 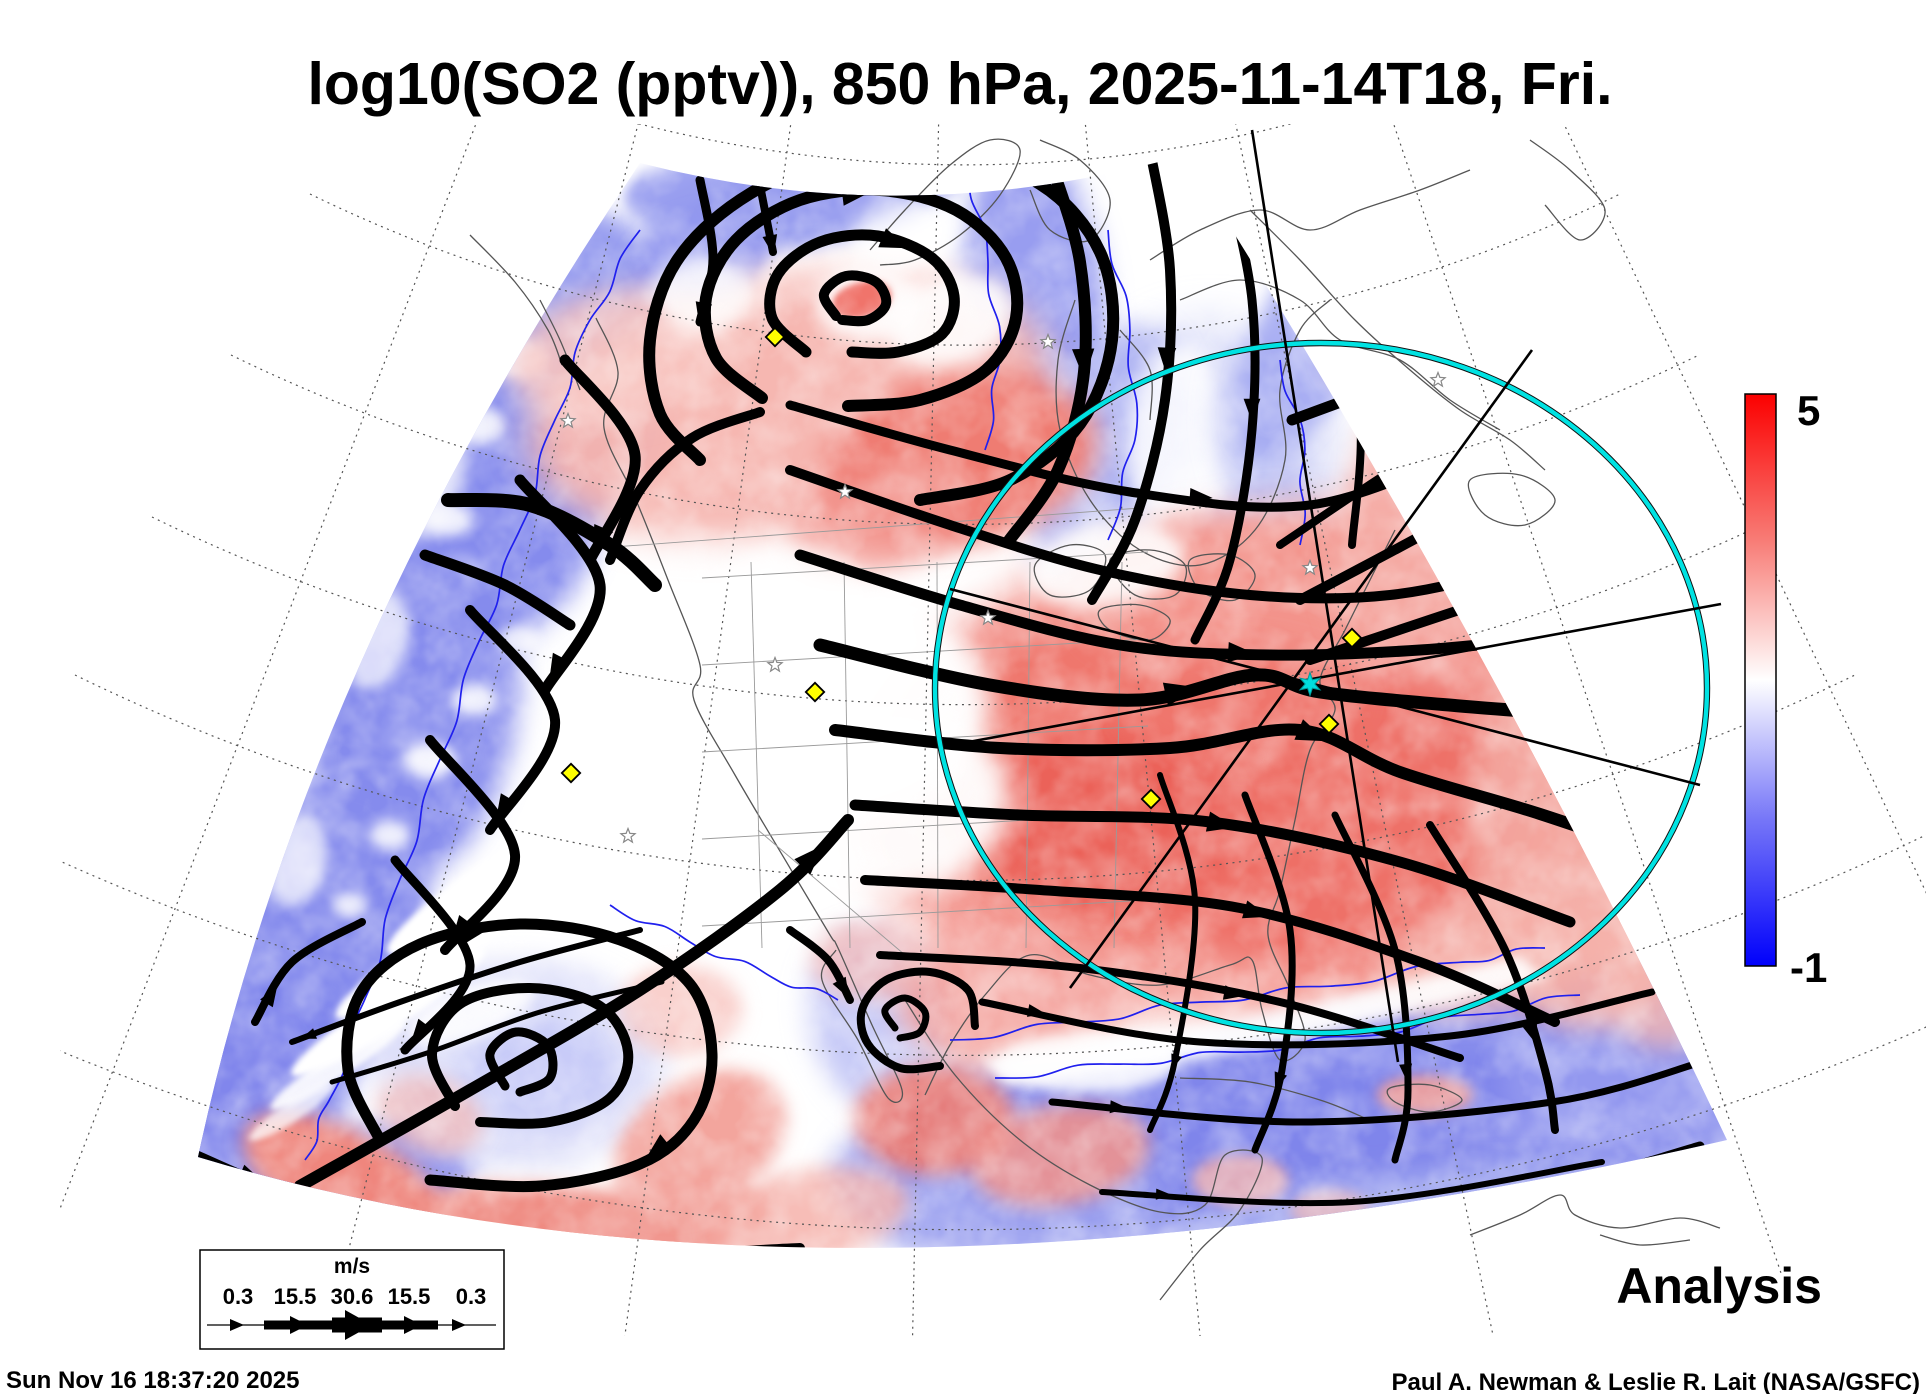 What do you see at coordinates (153, 1380) in the screenshot?
I see `svg-text: Sun Nov 16 18:37:20 2025` at bounding box center [153, 1380].